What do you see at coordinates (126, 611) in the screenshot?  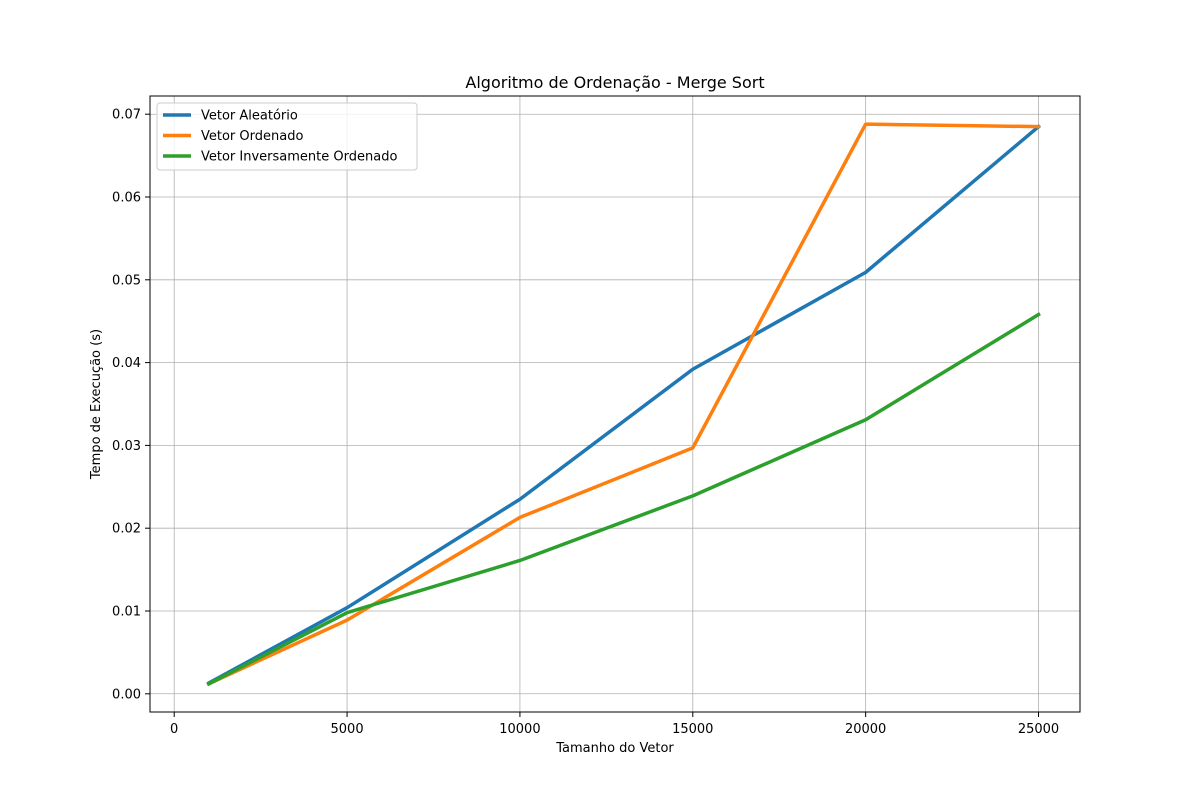 I see `y-tick-label: 0.01` at bounding box center [126, 611].